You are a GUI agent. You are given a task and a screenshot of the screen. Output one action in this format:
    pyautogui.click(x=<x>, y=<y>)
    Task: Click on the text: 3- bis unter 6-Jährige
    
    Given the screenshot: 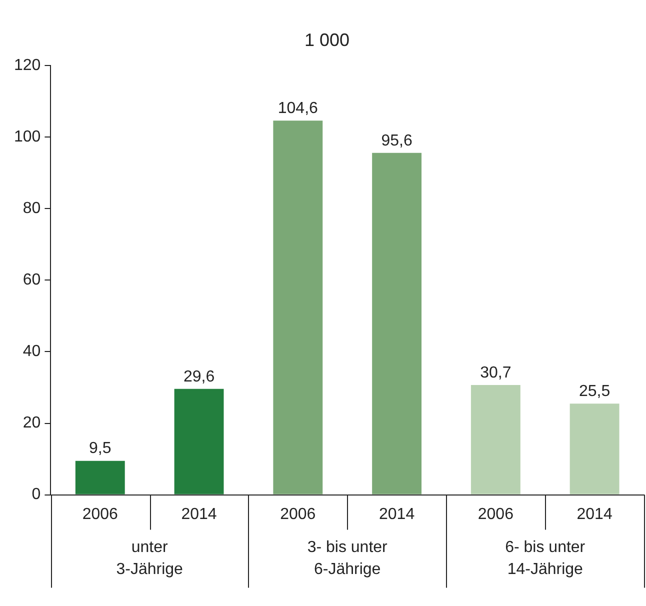 What is the action you would take?
    pyautogui.click(x=347, y=558)
    